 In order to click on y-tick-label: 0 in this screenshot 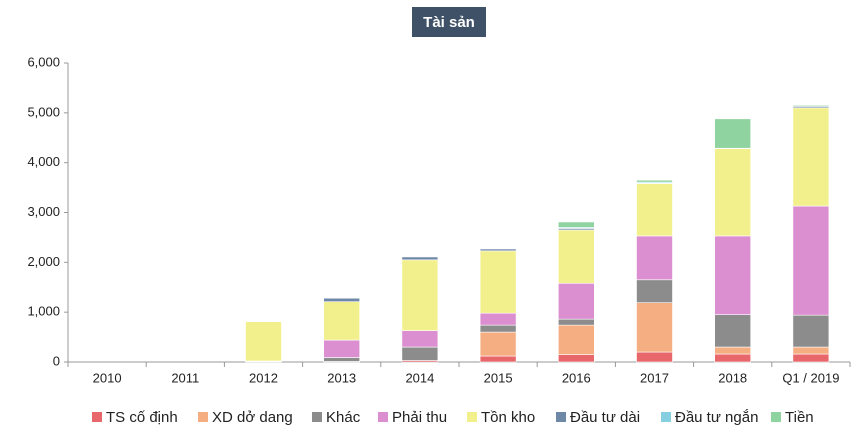, I will do `click(56, 360)`.